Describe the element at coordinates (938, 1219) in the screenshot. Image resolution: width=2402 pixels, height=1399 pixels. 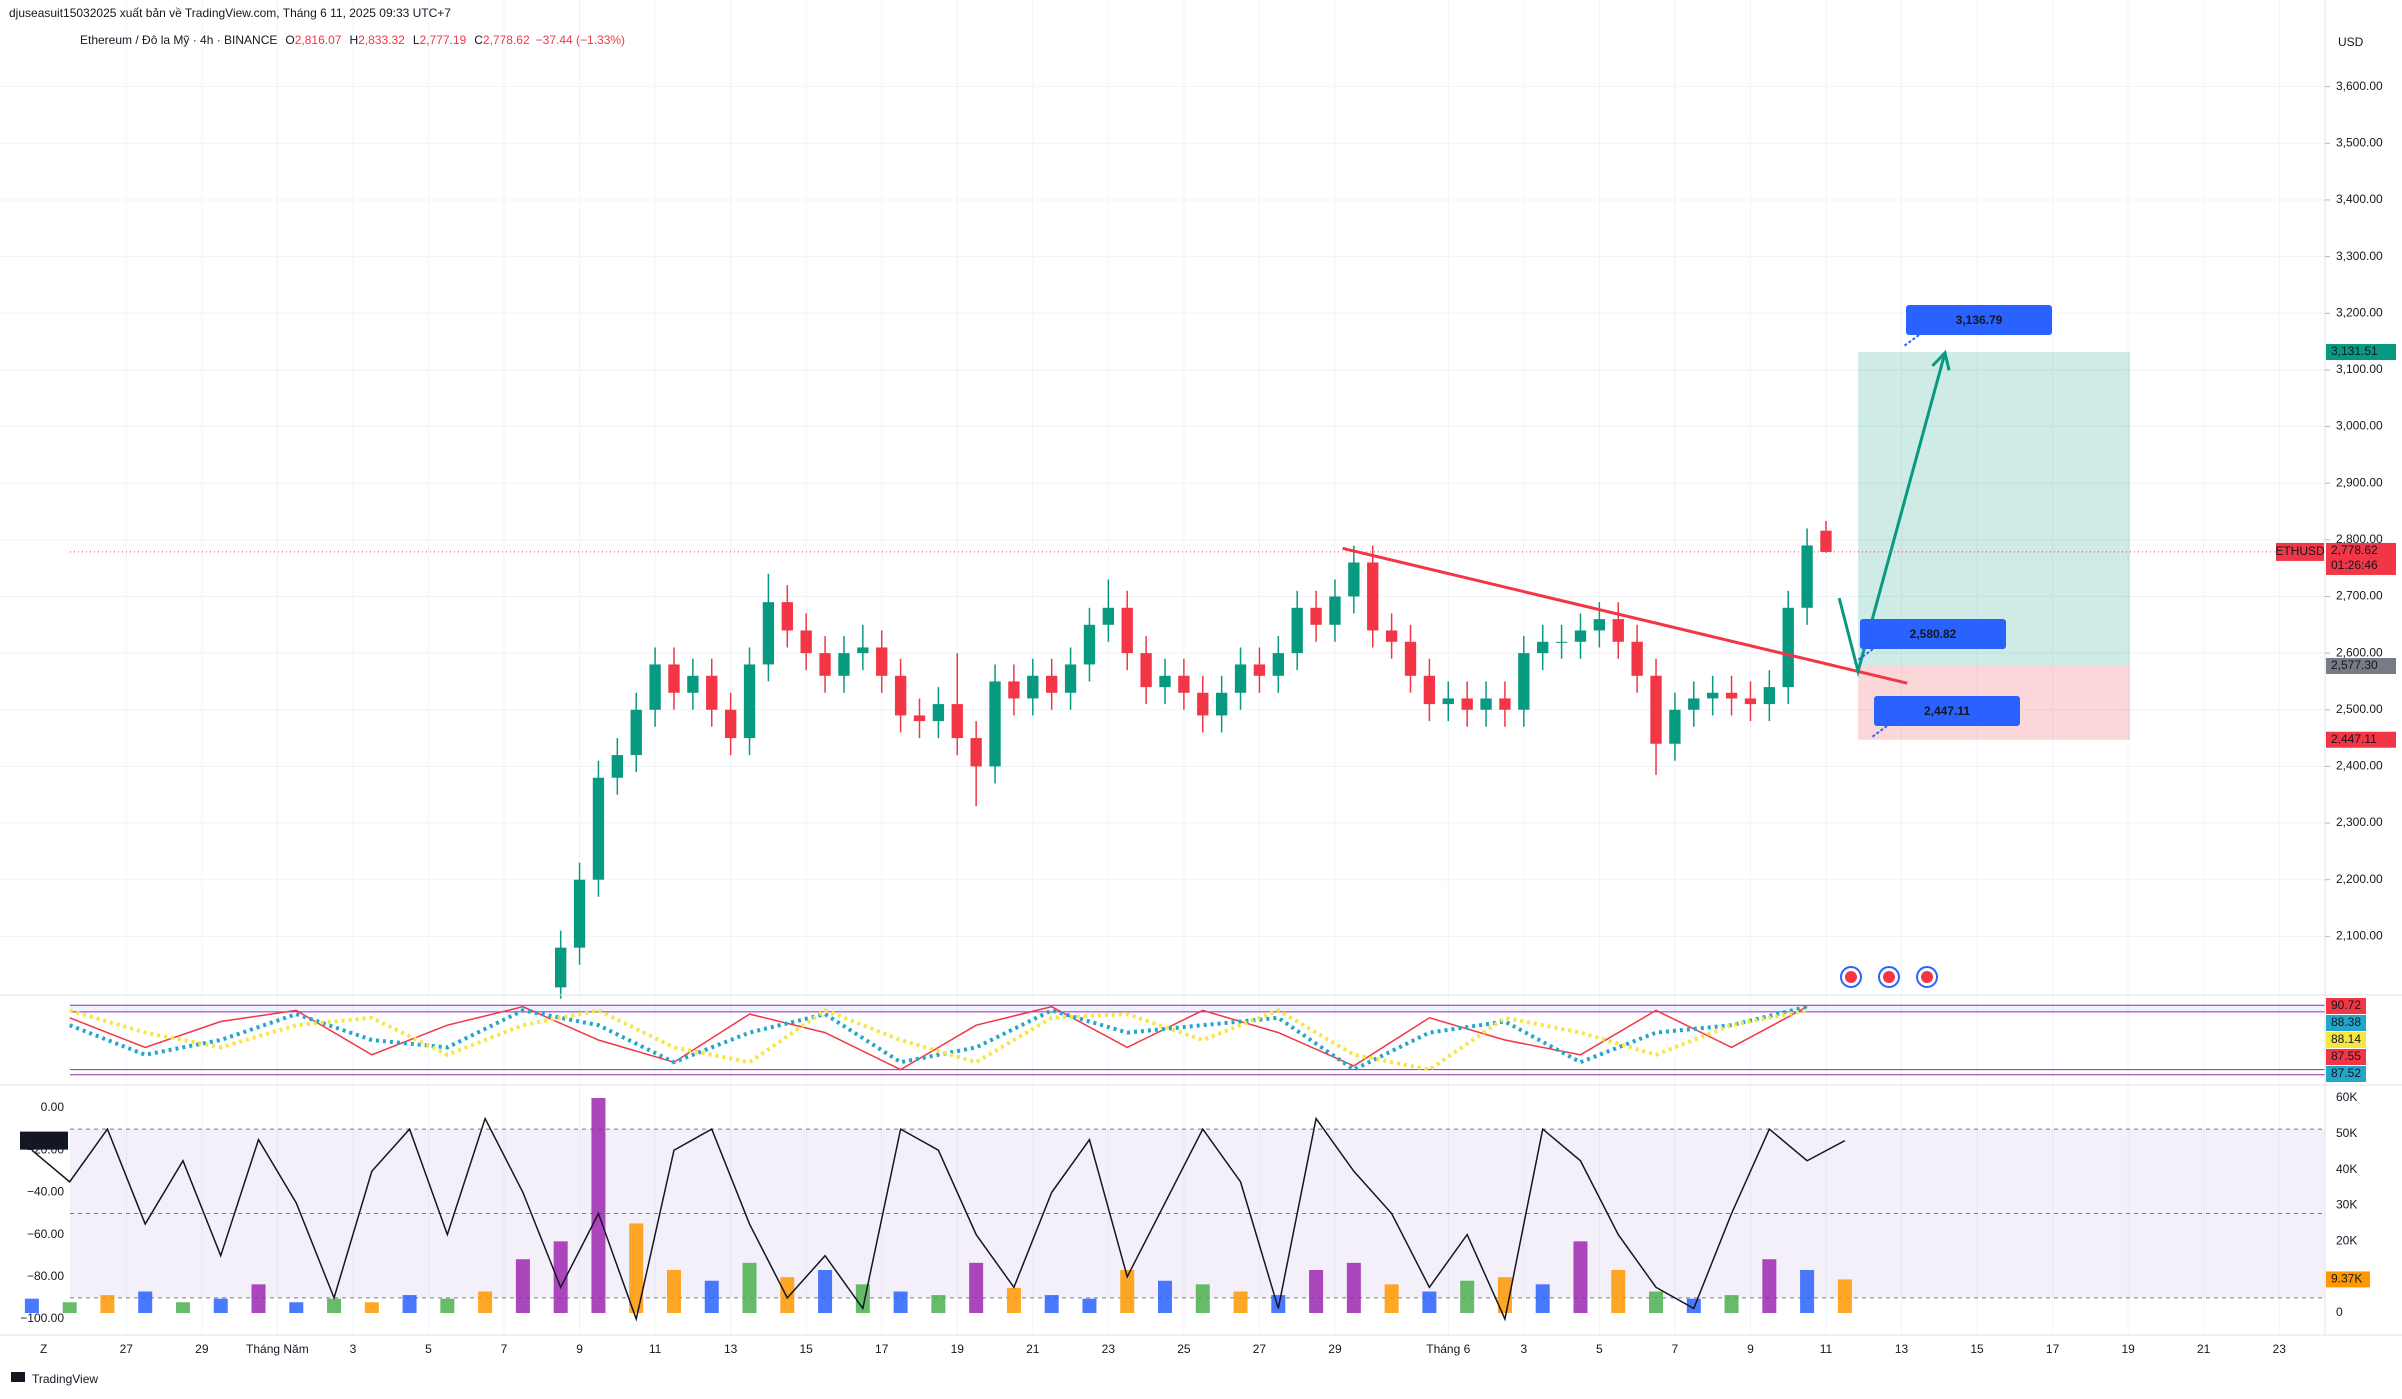
I see `wr-line` at that location.